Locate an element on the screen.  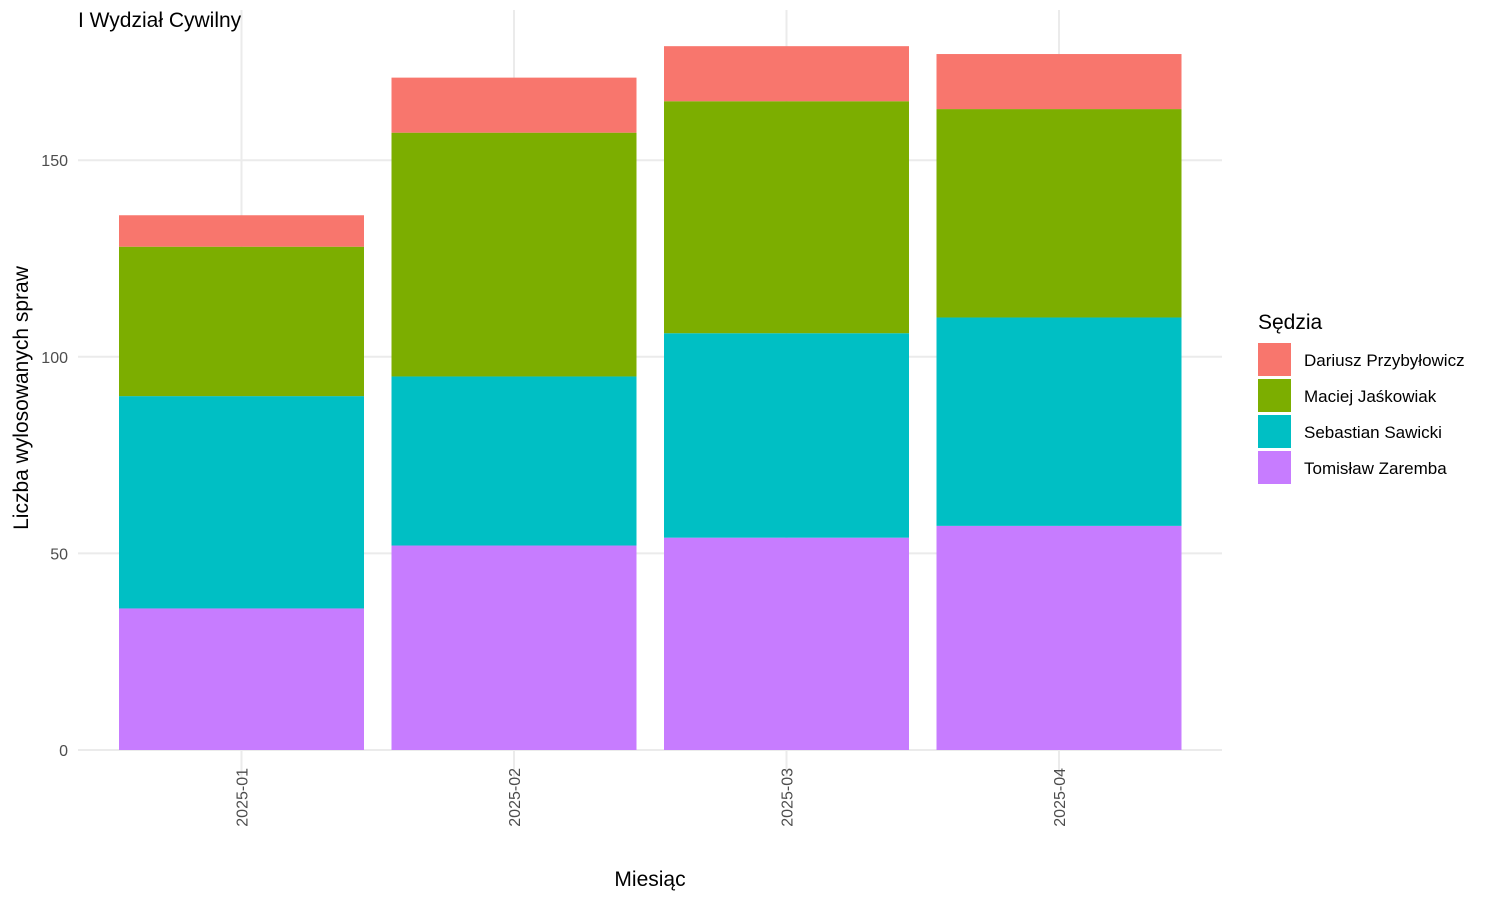
x-axis-title: Miesiąc is located at coordinates (649, 879).